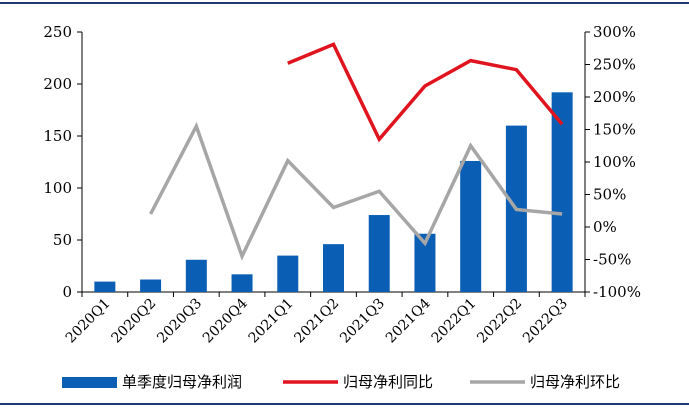  I want to click on legend-label-bar: 单季度归母净利润, so click(182, 382).